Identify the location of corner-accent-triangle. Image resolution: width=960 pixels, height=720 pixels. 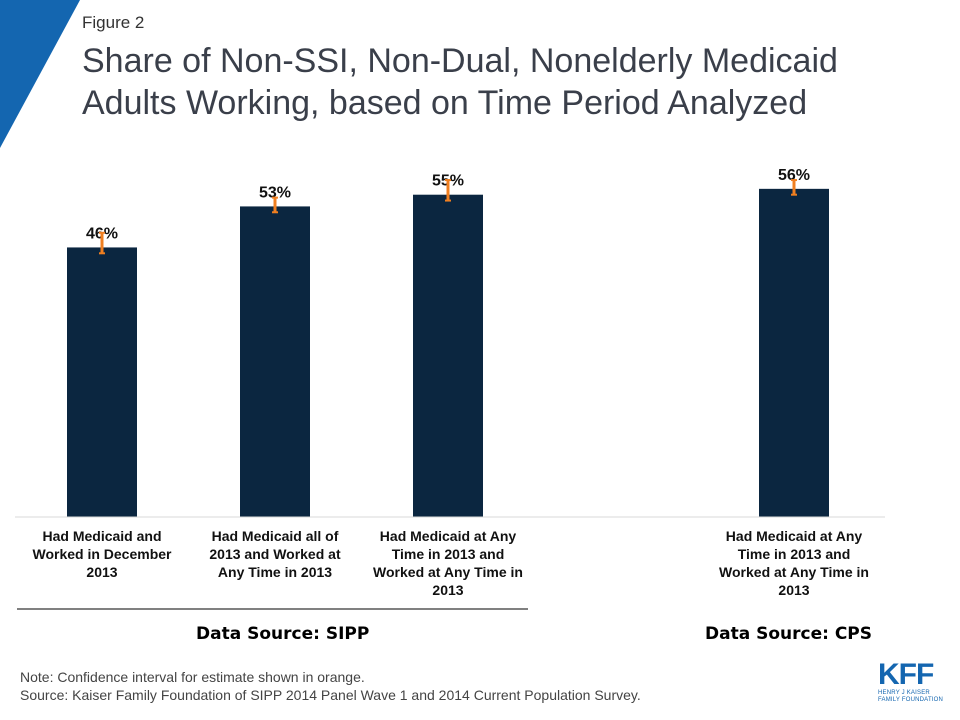
(40, 74).